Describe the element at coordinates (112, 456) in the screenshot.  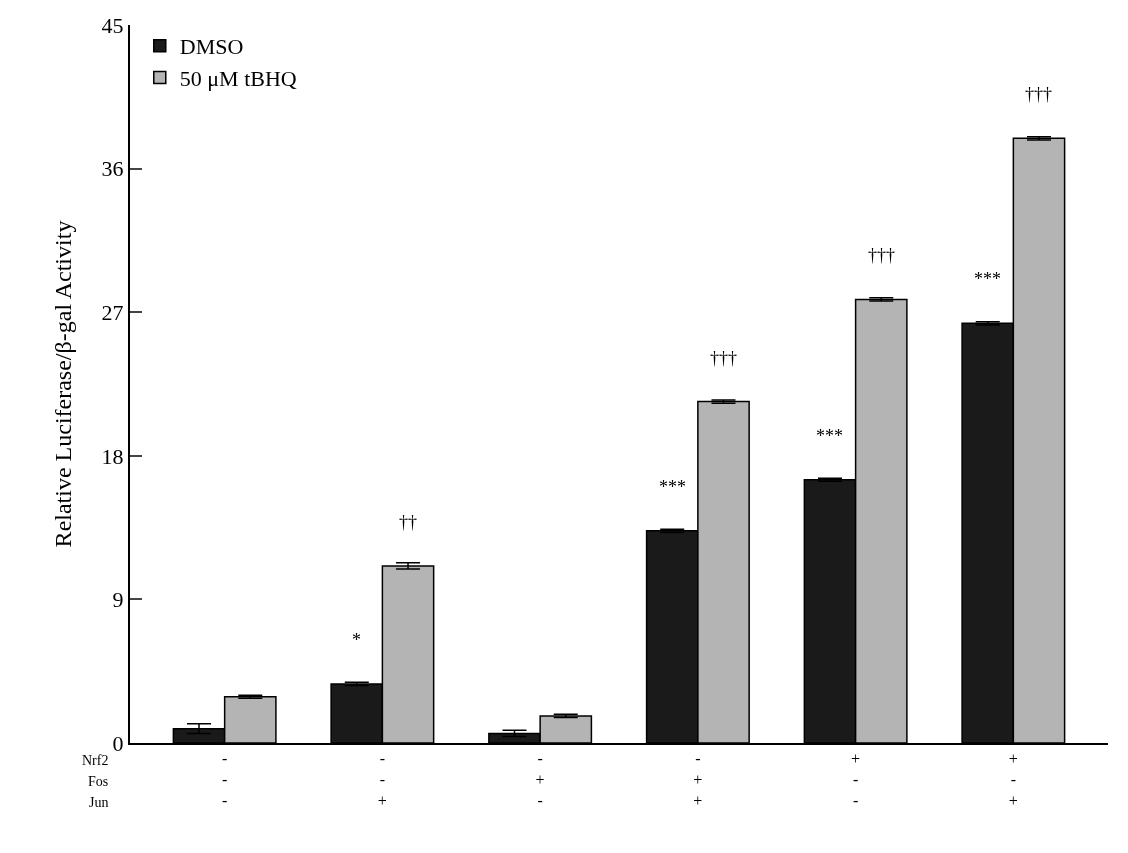
I see `y-tick-label: 18` at that location.